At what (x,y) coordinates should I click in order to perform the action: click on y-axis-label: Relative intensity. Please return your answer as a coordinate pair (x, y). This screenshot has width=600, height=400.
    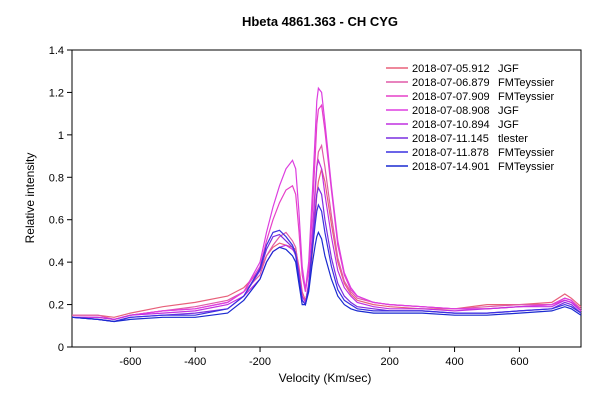
    Looking at the image, I should click on (30, 198).